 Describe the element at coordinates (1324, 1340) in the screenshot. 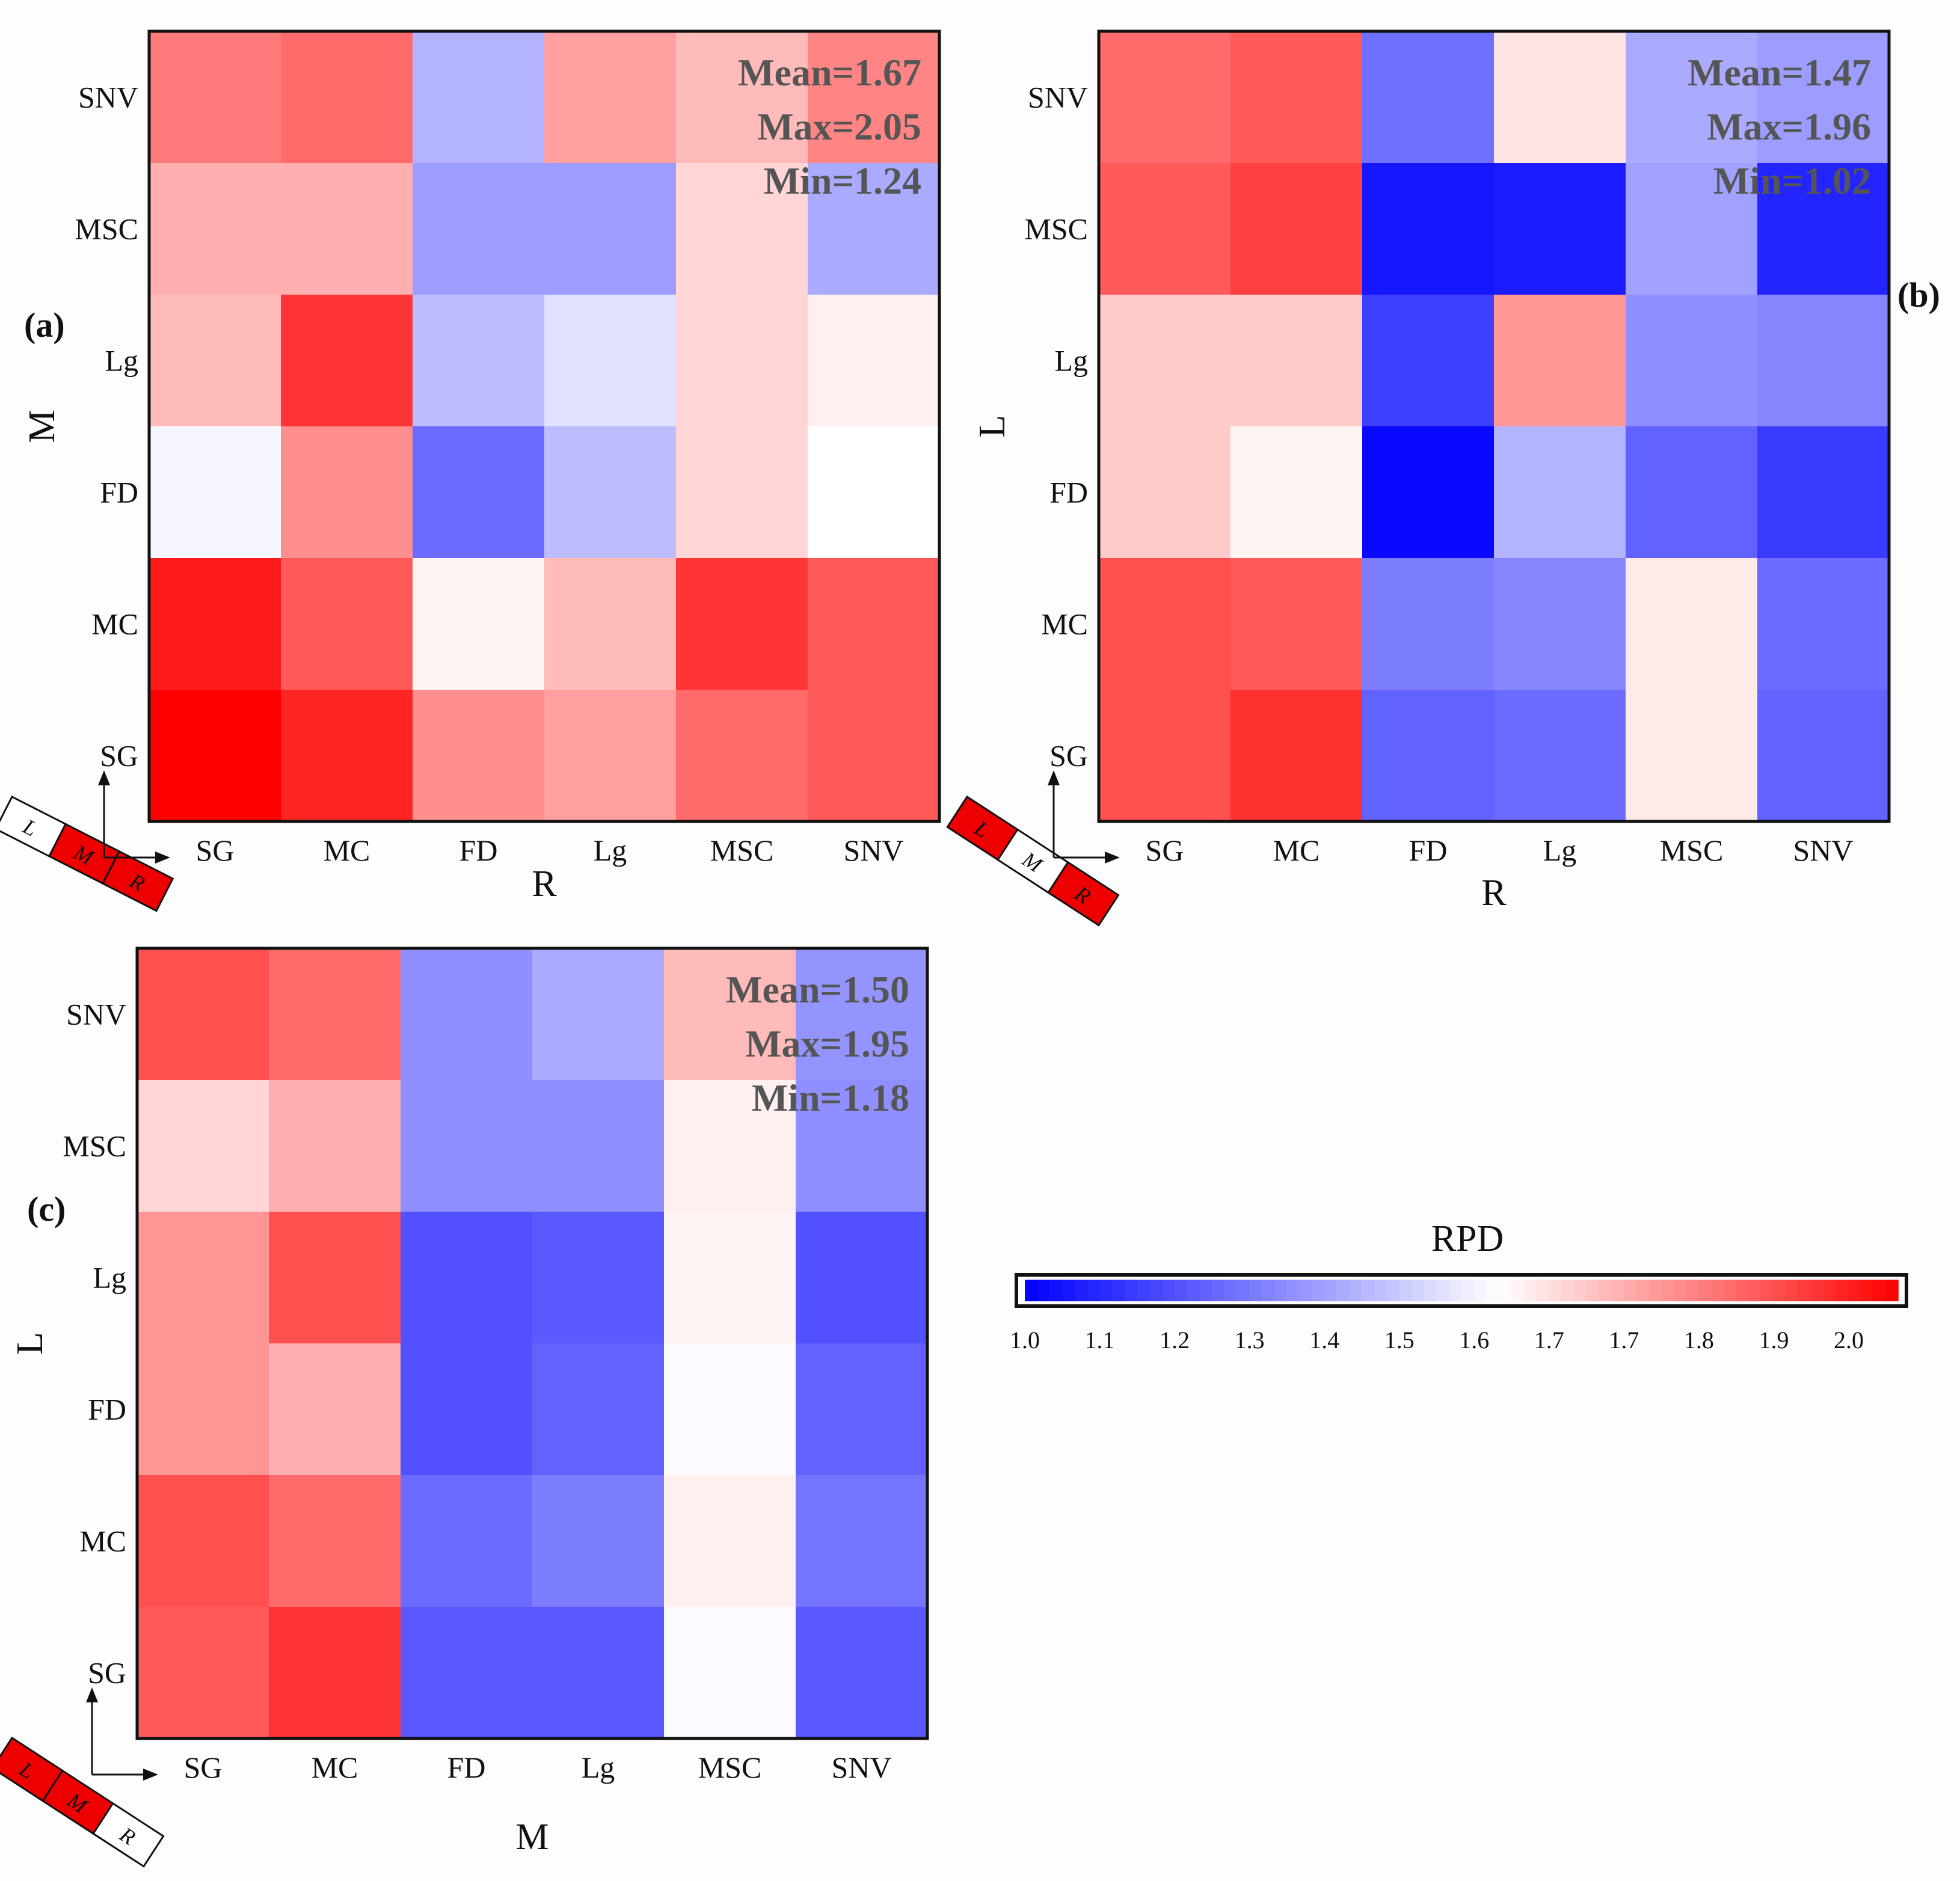

I see `colorbar-tick-label: 1.4` at that location.